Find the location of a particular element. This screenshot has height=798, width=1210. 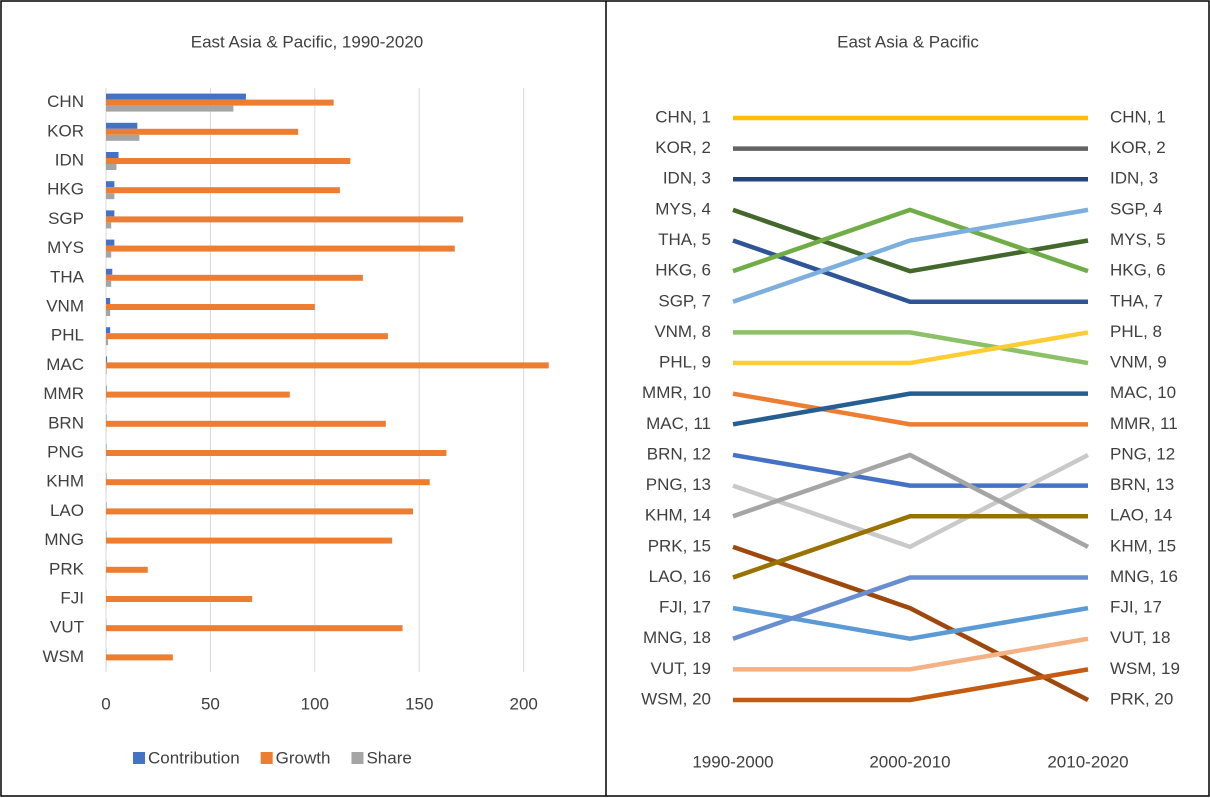

y-tick-label: PRK is located at coordinates (67, 568).